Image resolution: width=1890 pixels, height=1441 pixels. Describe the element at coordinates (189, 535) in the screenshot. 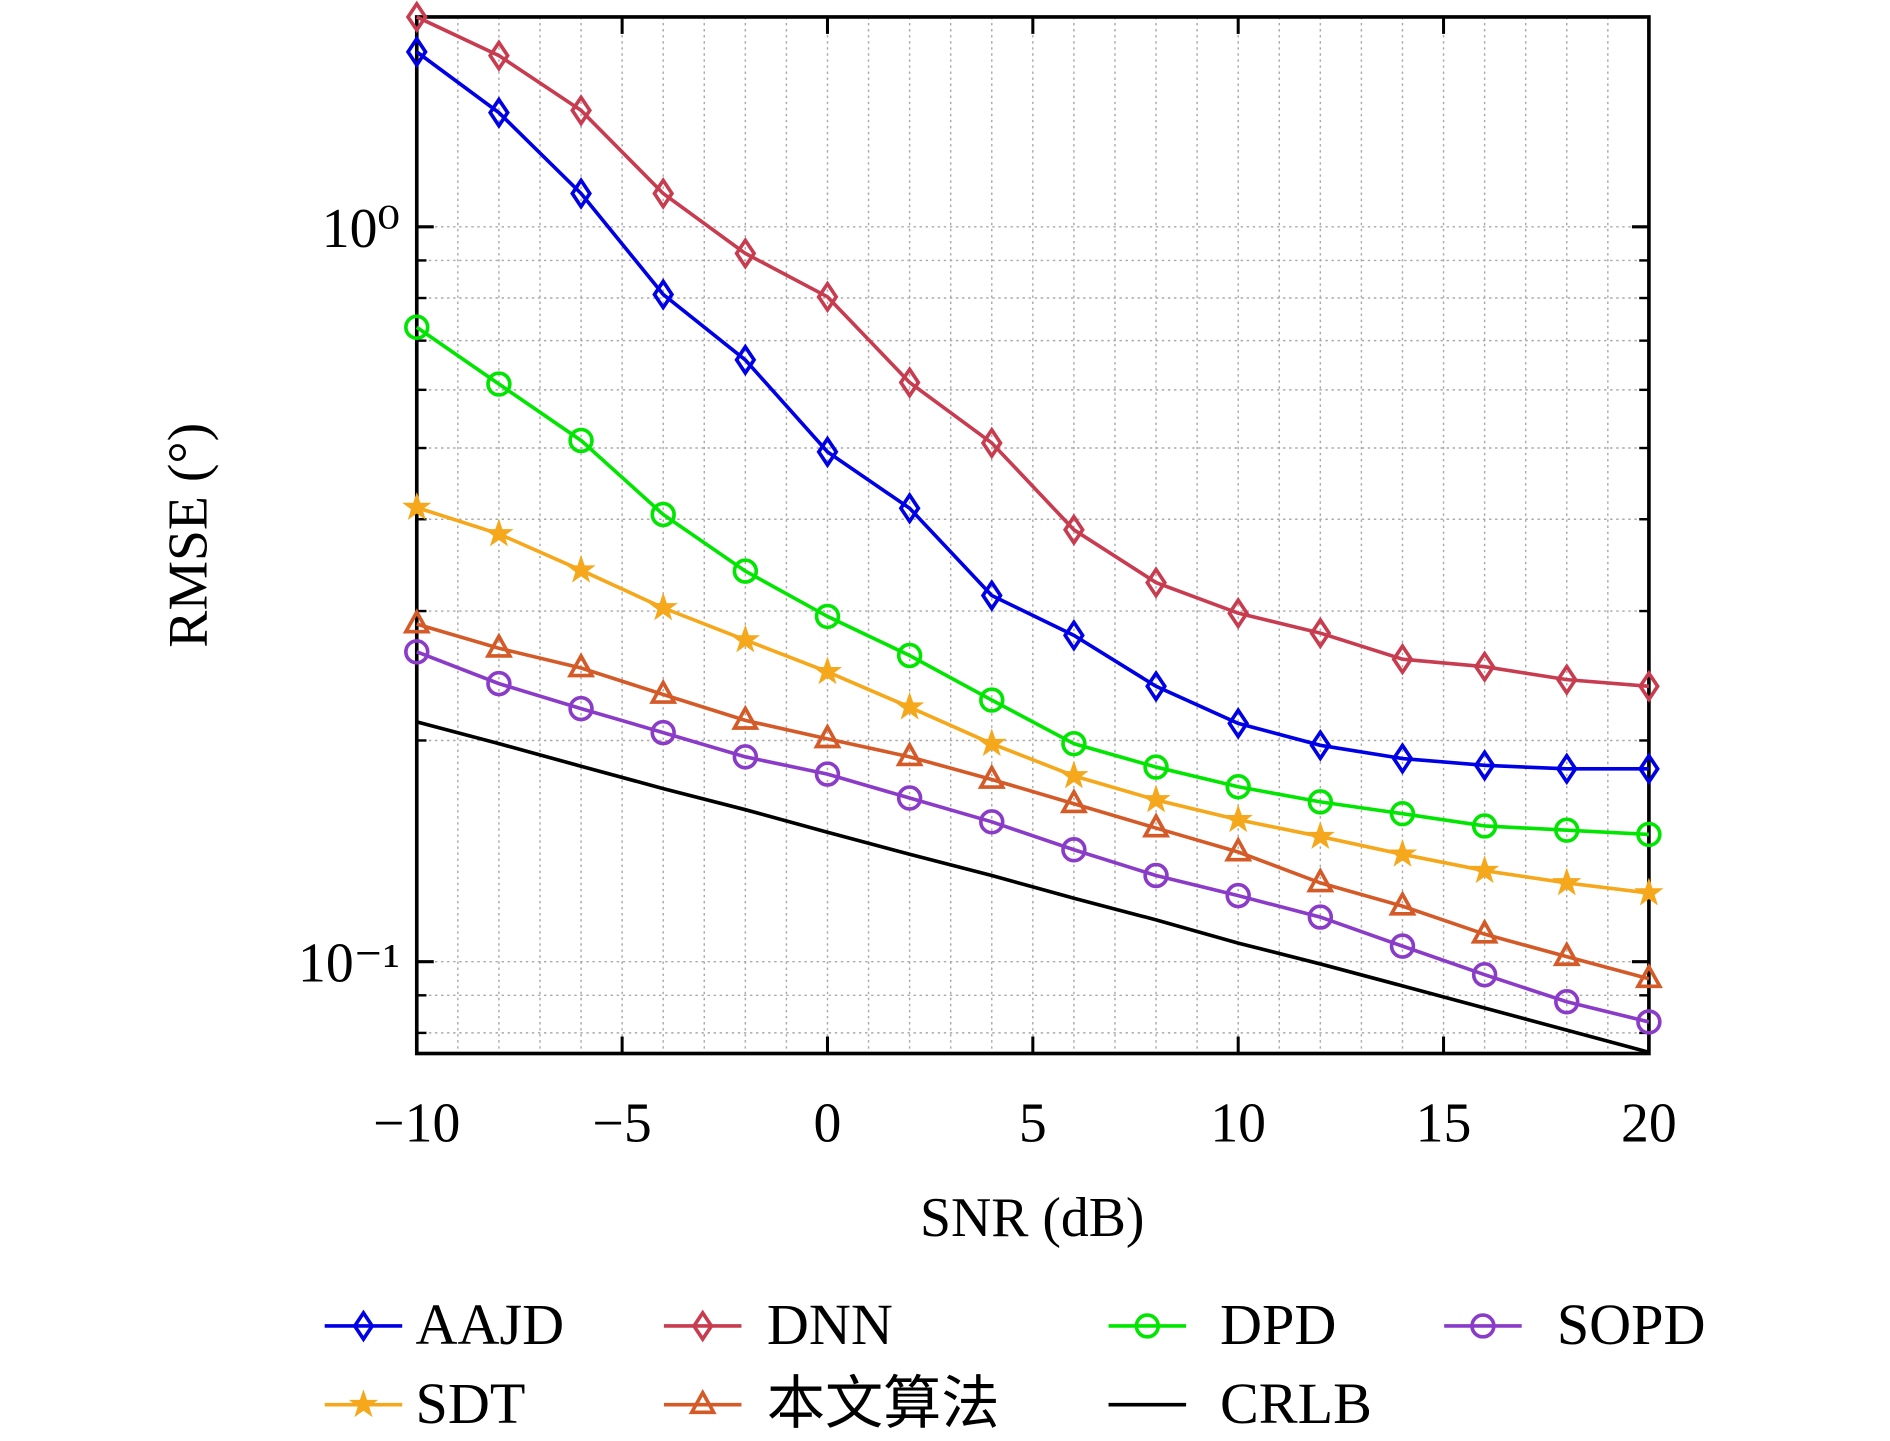

I see `y-axis-label: RMSE (°)` at that location.